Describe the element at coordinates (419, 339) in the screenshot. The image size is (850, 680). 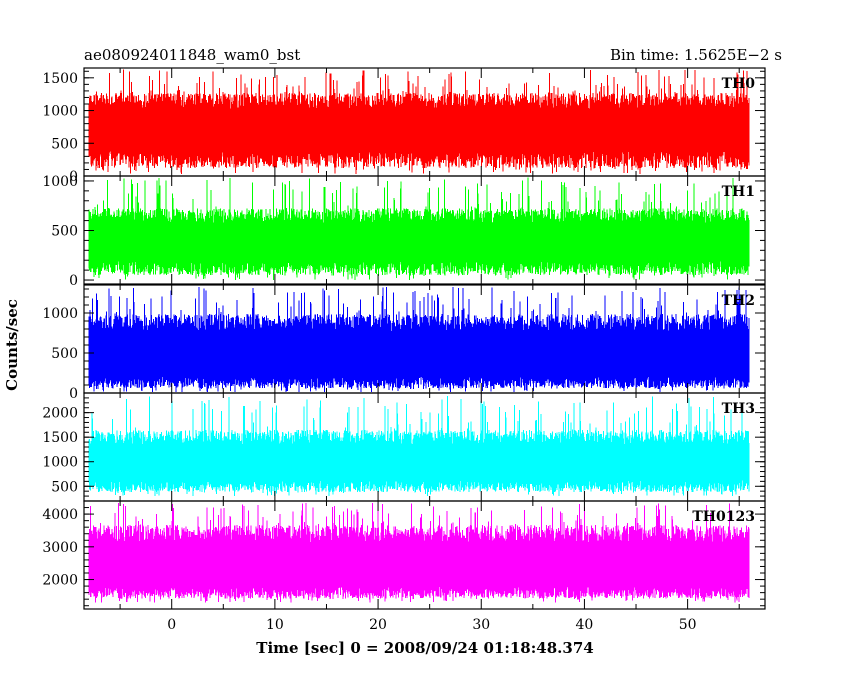
I see `series-th2` at that location.